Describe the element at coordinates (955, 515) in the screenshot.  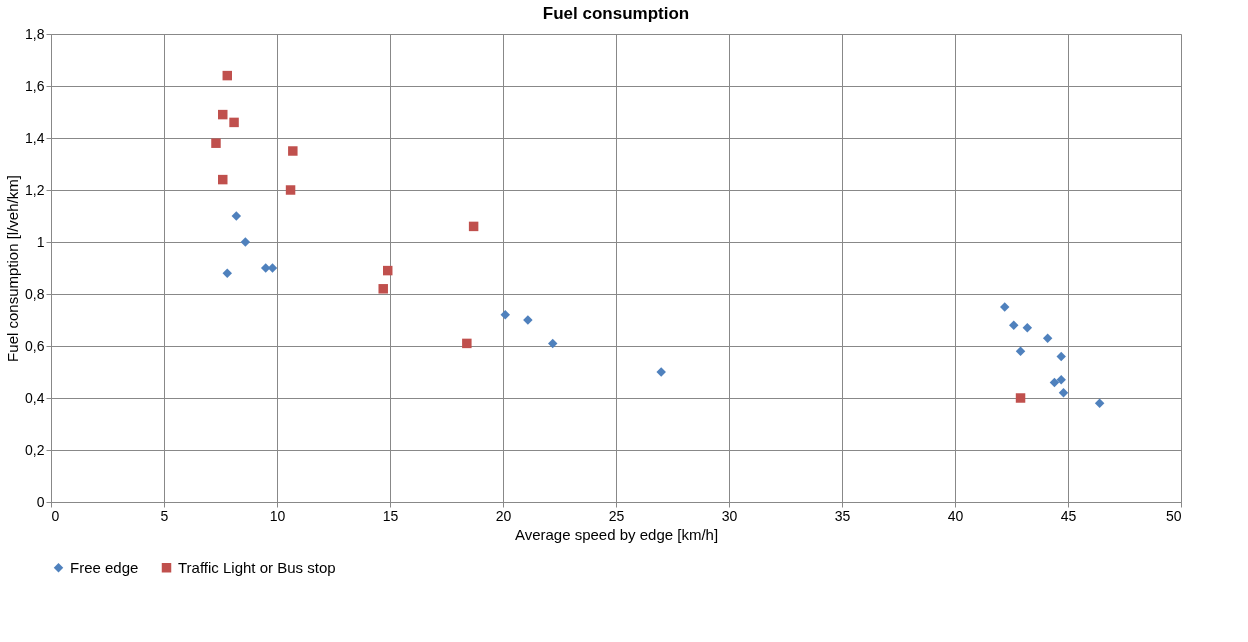
I see `x-tick-label: 40` at that location.